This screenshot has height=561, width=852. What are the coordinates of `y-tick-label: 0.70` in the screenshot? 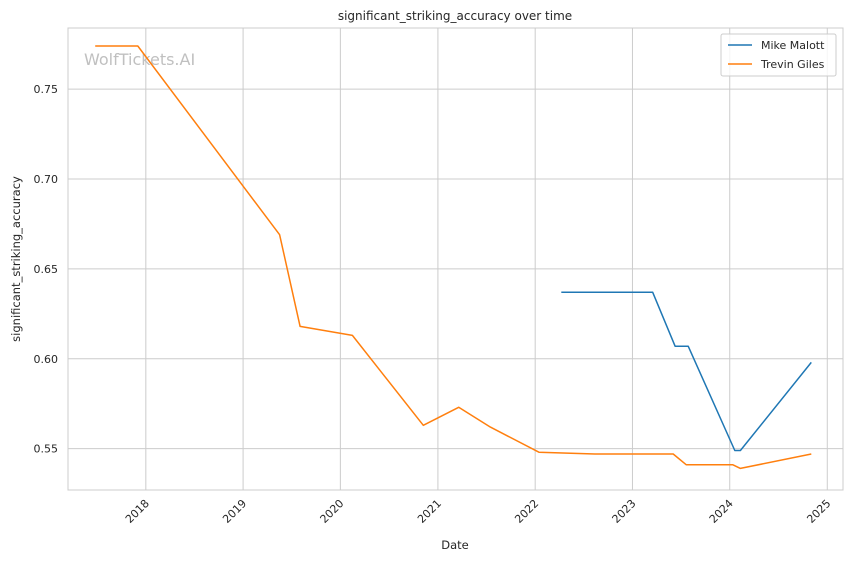 It's located at (46, 179).